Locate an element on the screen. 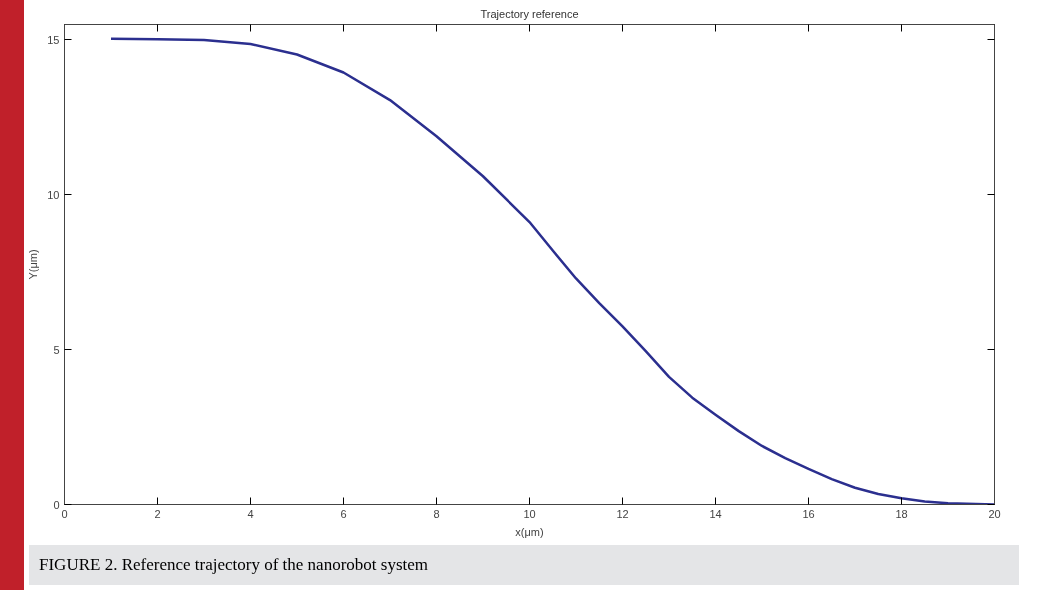 The height and width of the screenshot is (614, 1042). x-tick-label: 2 is located at coordinates (157, 513).